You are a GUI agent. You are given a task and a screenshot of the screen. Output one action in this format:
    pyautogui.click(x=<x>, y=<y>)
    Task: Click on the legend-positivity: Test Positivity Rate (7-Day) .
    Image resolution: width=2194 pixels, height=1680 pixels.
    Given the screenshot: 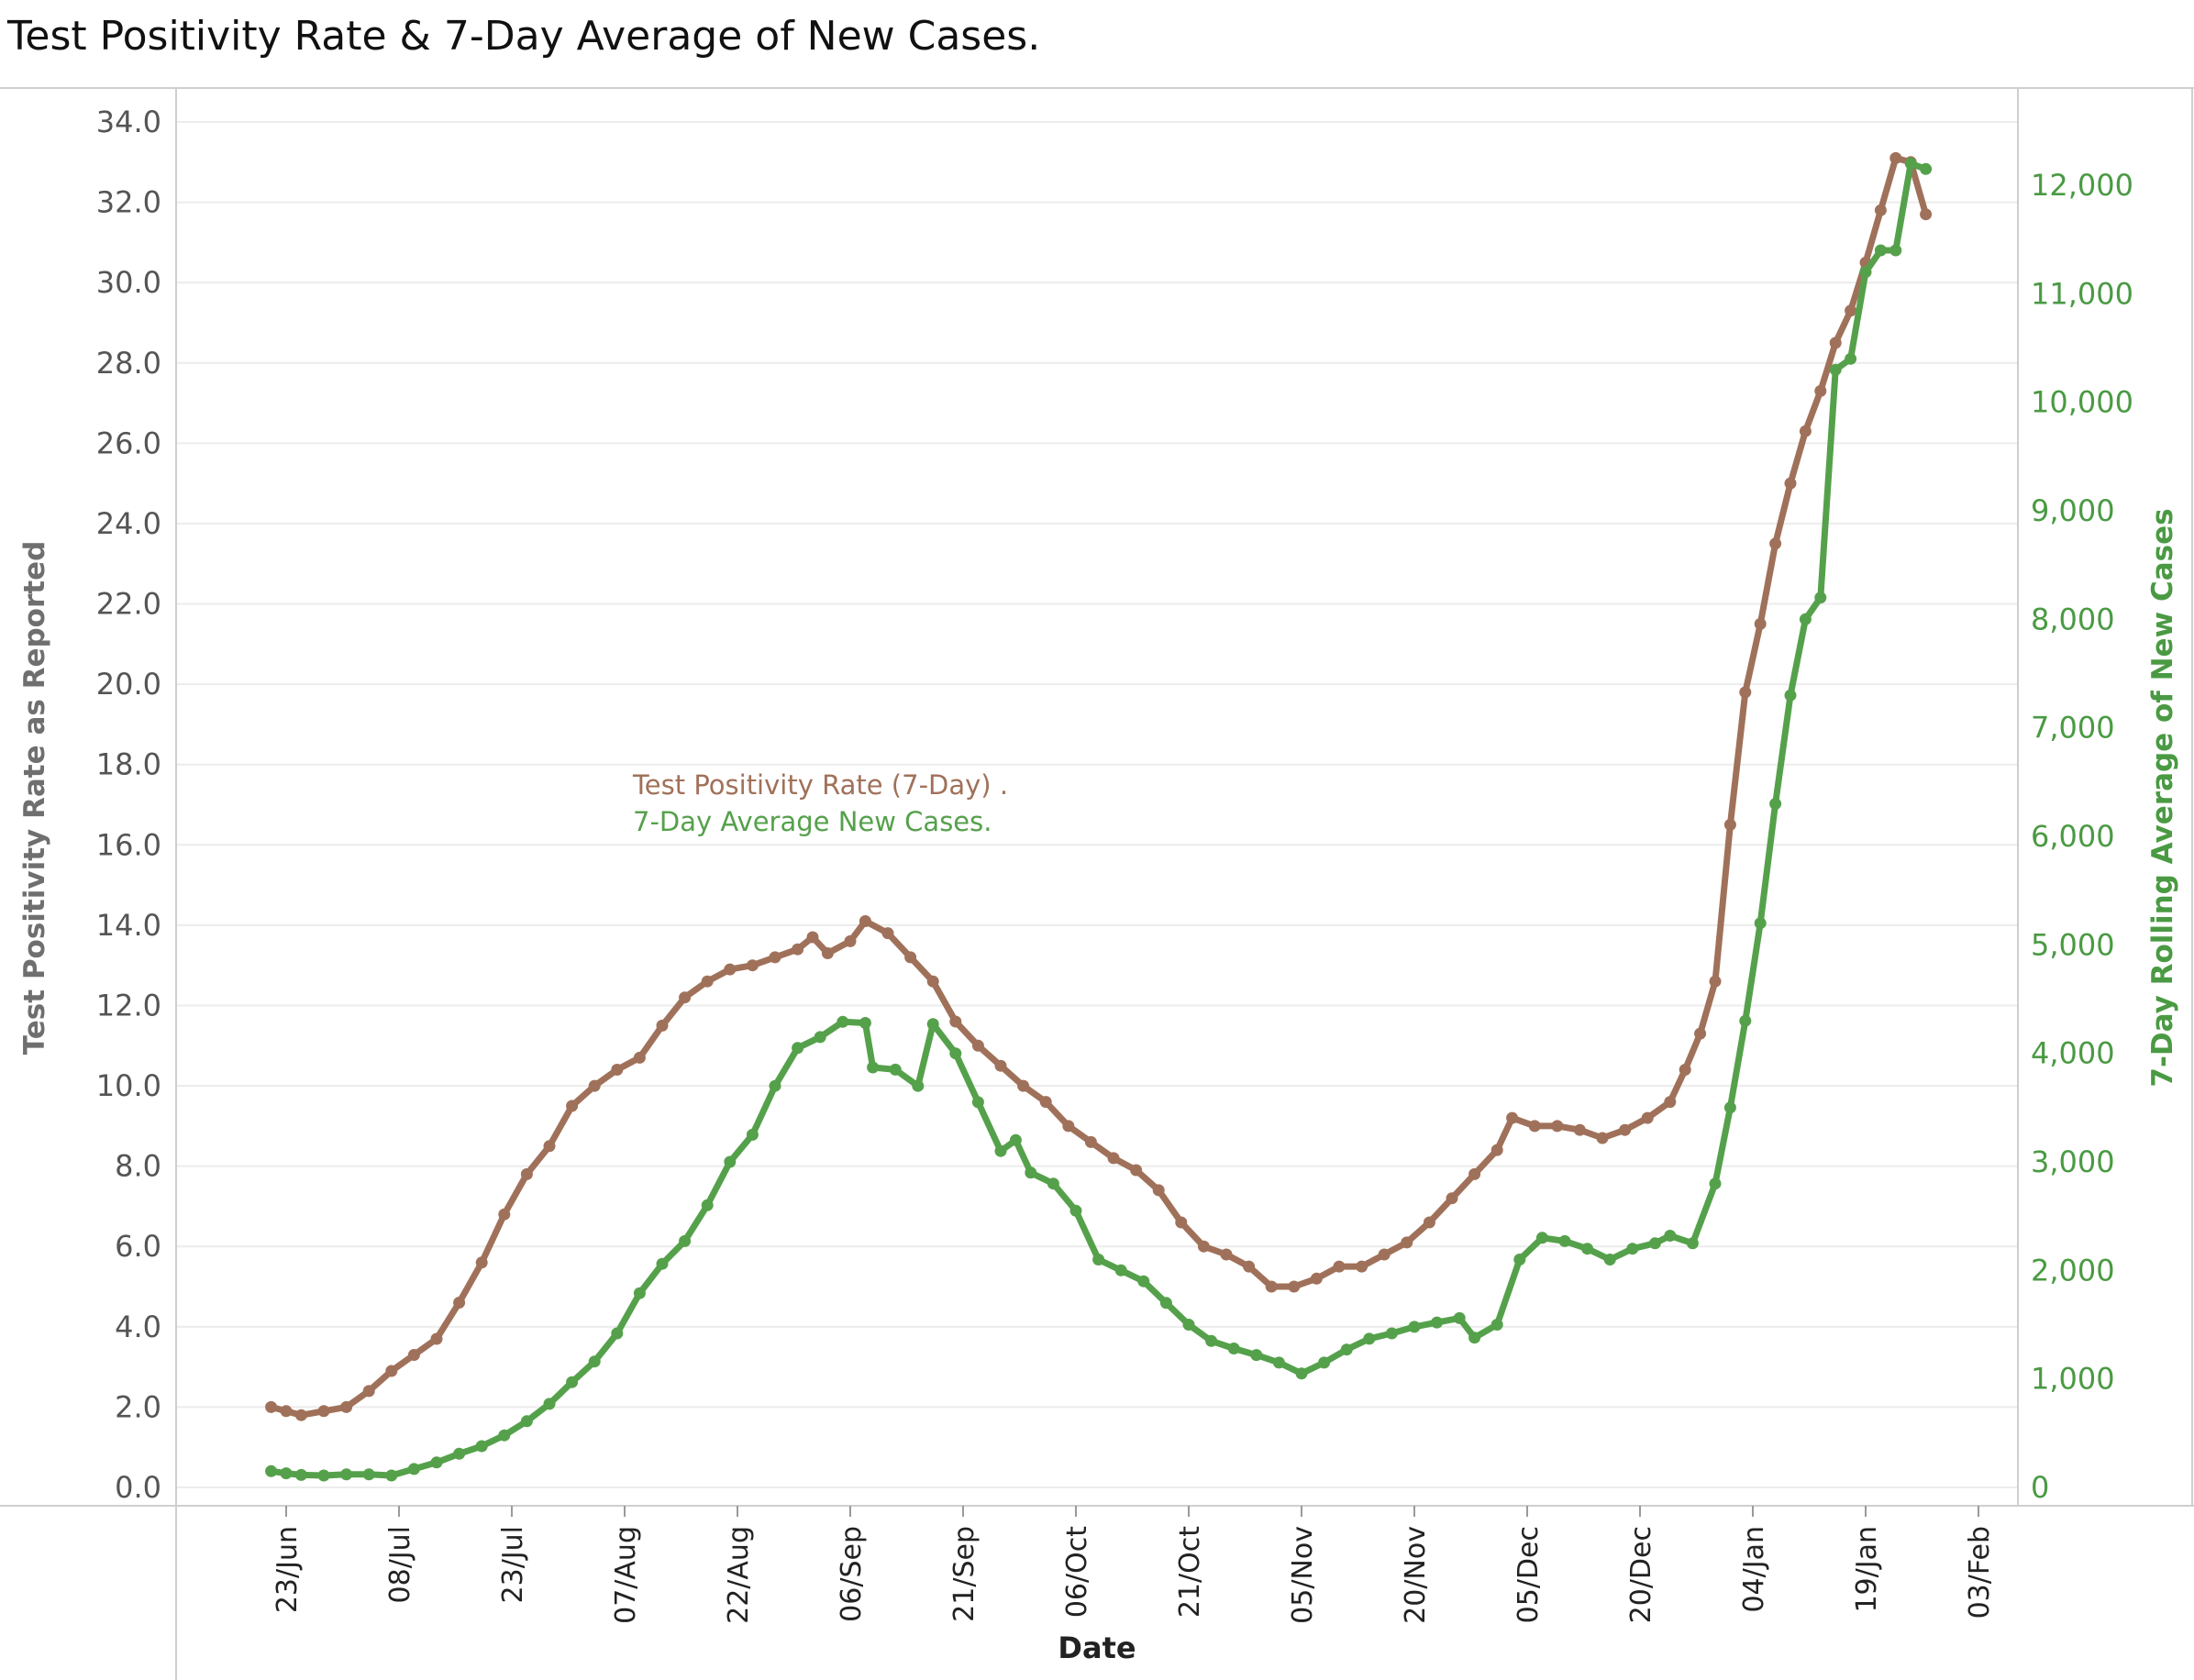 What is the action you would take?
    pyautogui.click(x=820, y=785)
    